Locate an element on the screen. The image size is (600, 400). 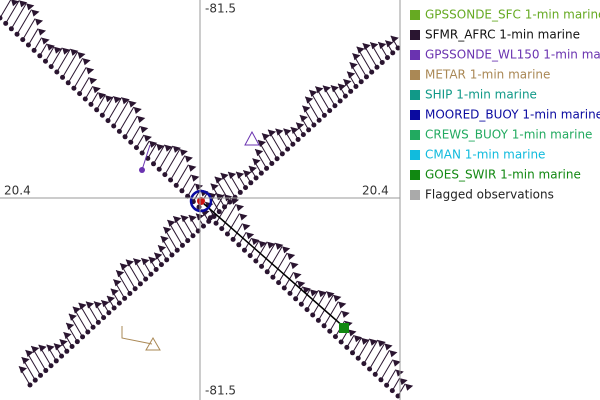
drift-line is located at coordinates (274, 265).